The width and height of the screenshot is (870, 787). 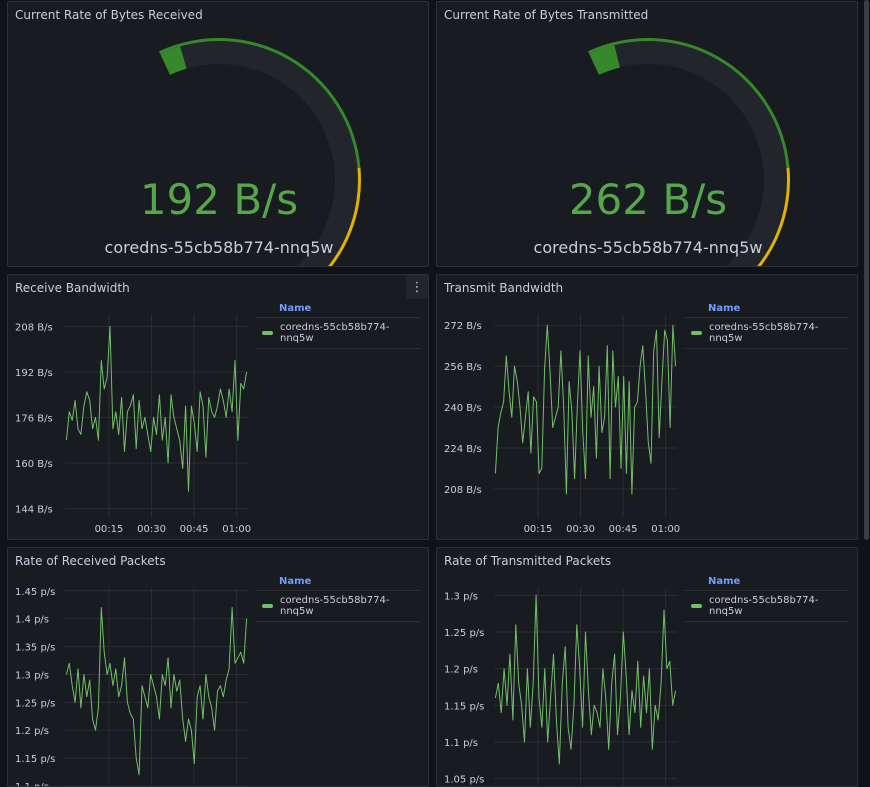 What do you see at coordinates (463, 449) in the screenshot?
I see `y-tick-label: 224 B/s` at bounding box center [463, 449].